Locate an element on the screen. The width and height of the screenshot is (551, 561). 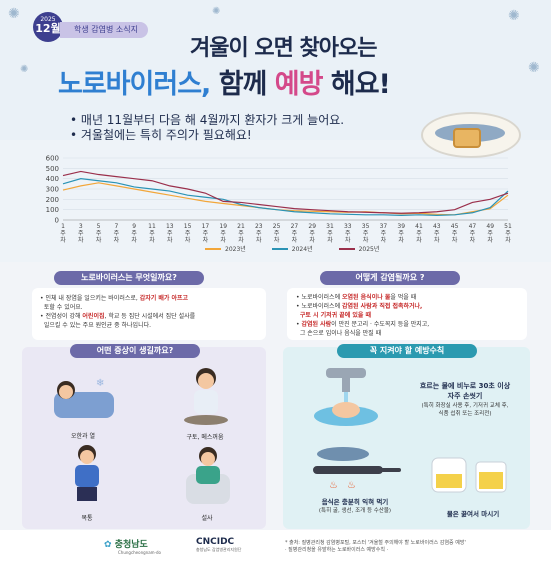
bread-icon is located at coordinates (467, 138).